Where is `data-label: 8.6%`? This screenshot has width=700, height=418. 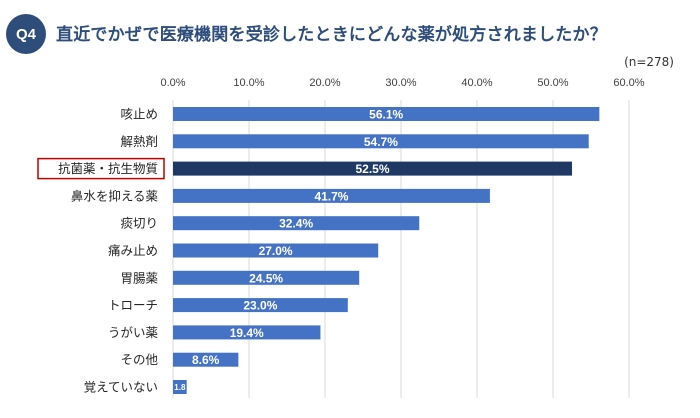
data-label: 8.6% is located at coordinates (206, 360).